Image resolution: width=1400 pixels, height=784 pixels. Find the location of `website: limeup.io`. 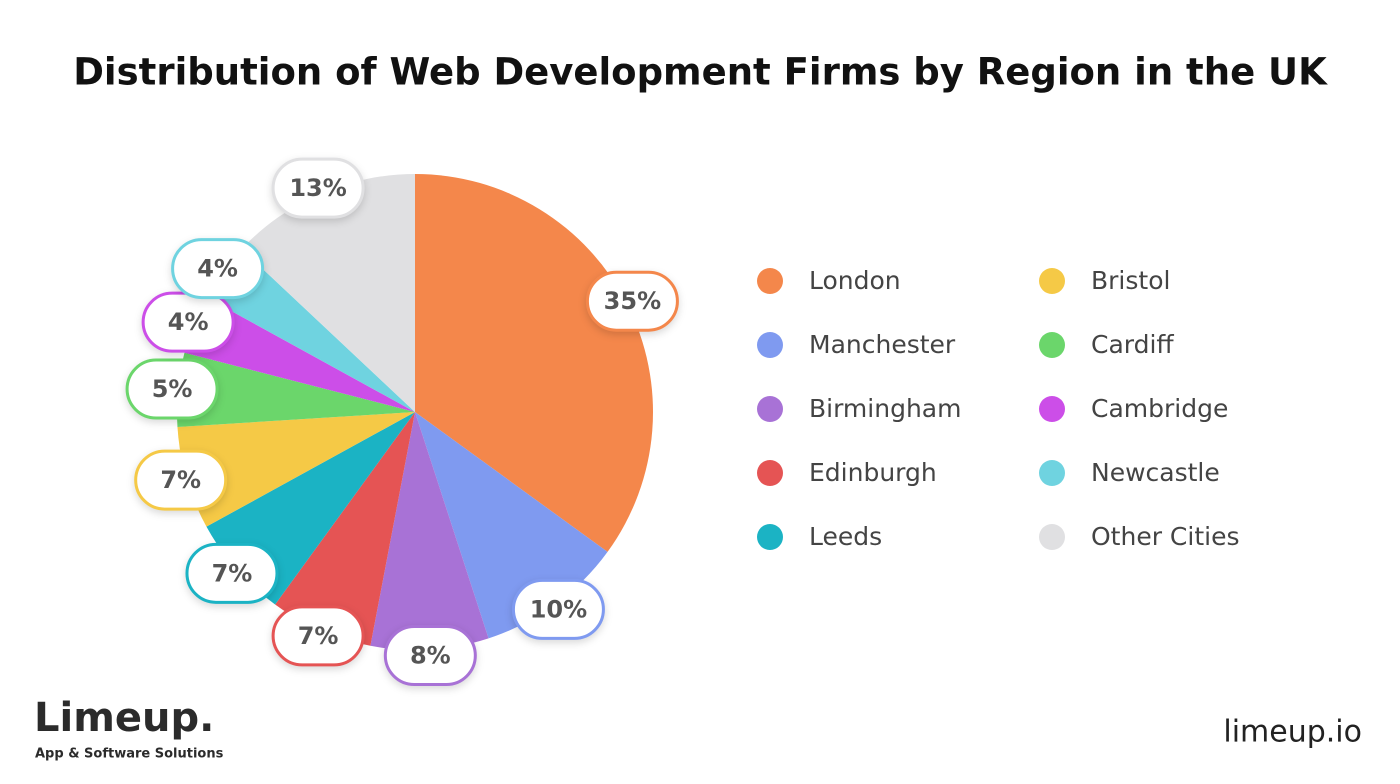

website: limeup.io is located at coordinates (1292, 732).